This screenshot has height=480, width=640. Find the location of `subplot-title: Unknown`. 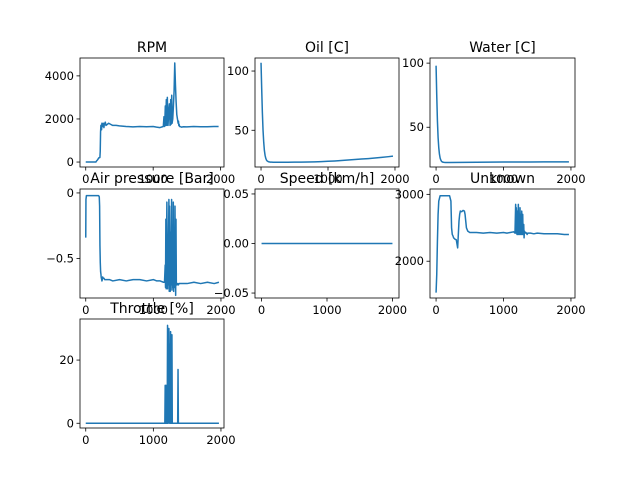

subplot-title: Unknown is located at coordinates (502, 179).